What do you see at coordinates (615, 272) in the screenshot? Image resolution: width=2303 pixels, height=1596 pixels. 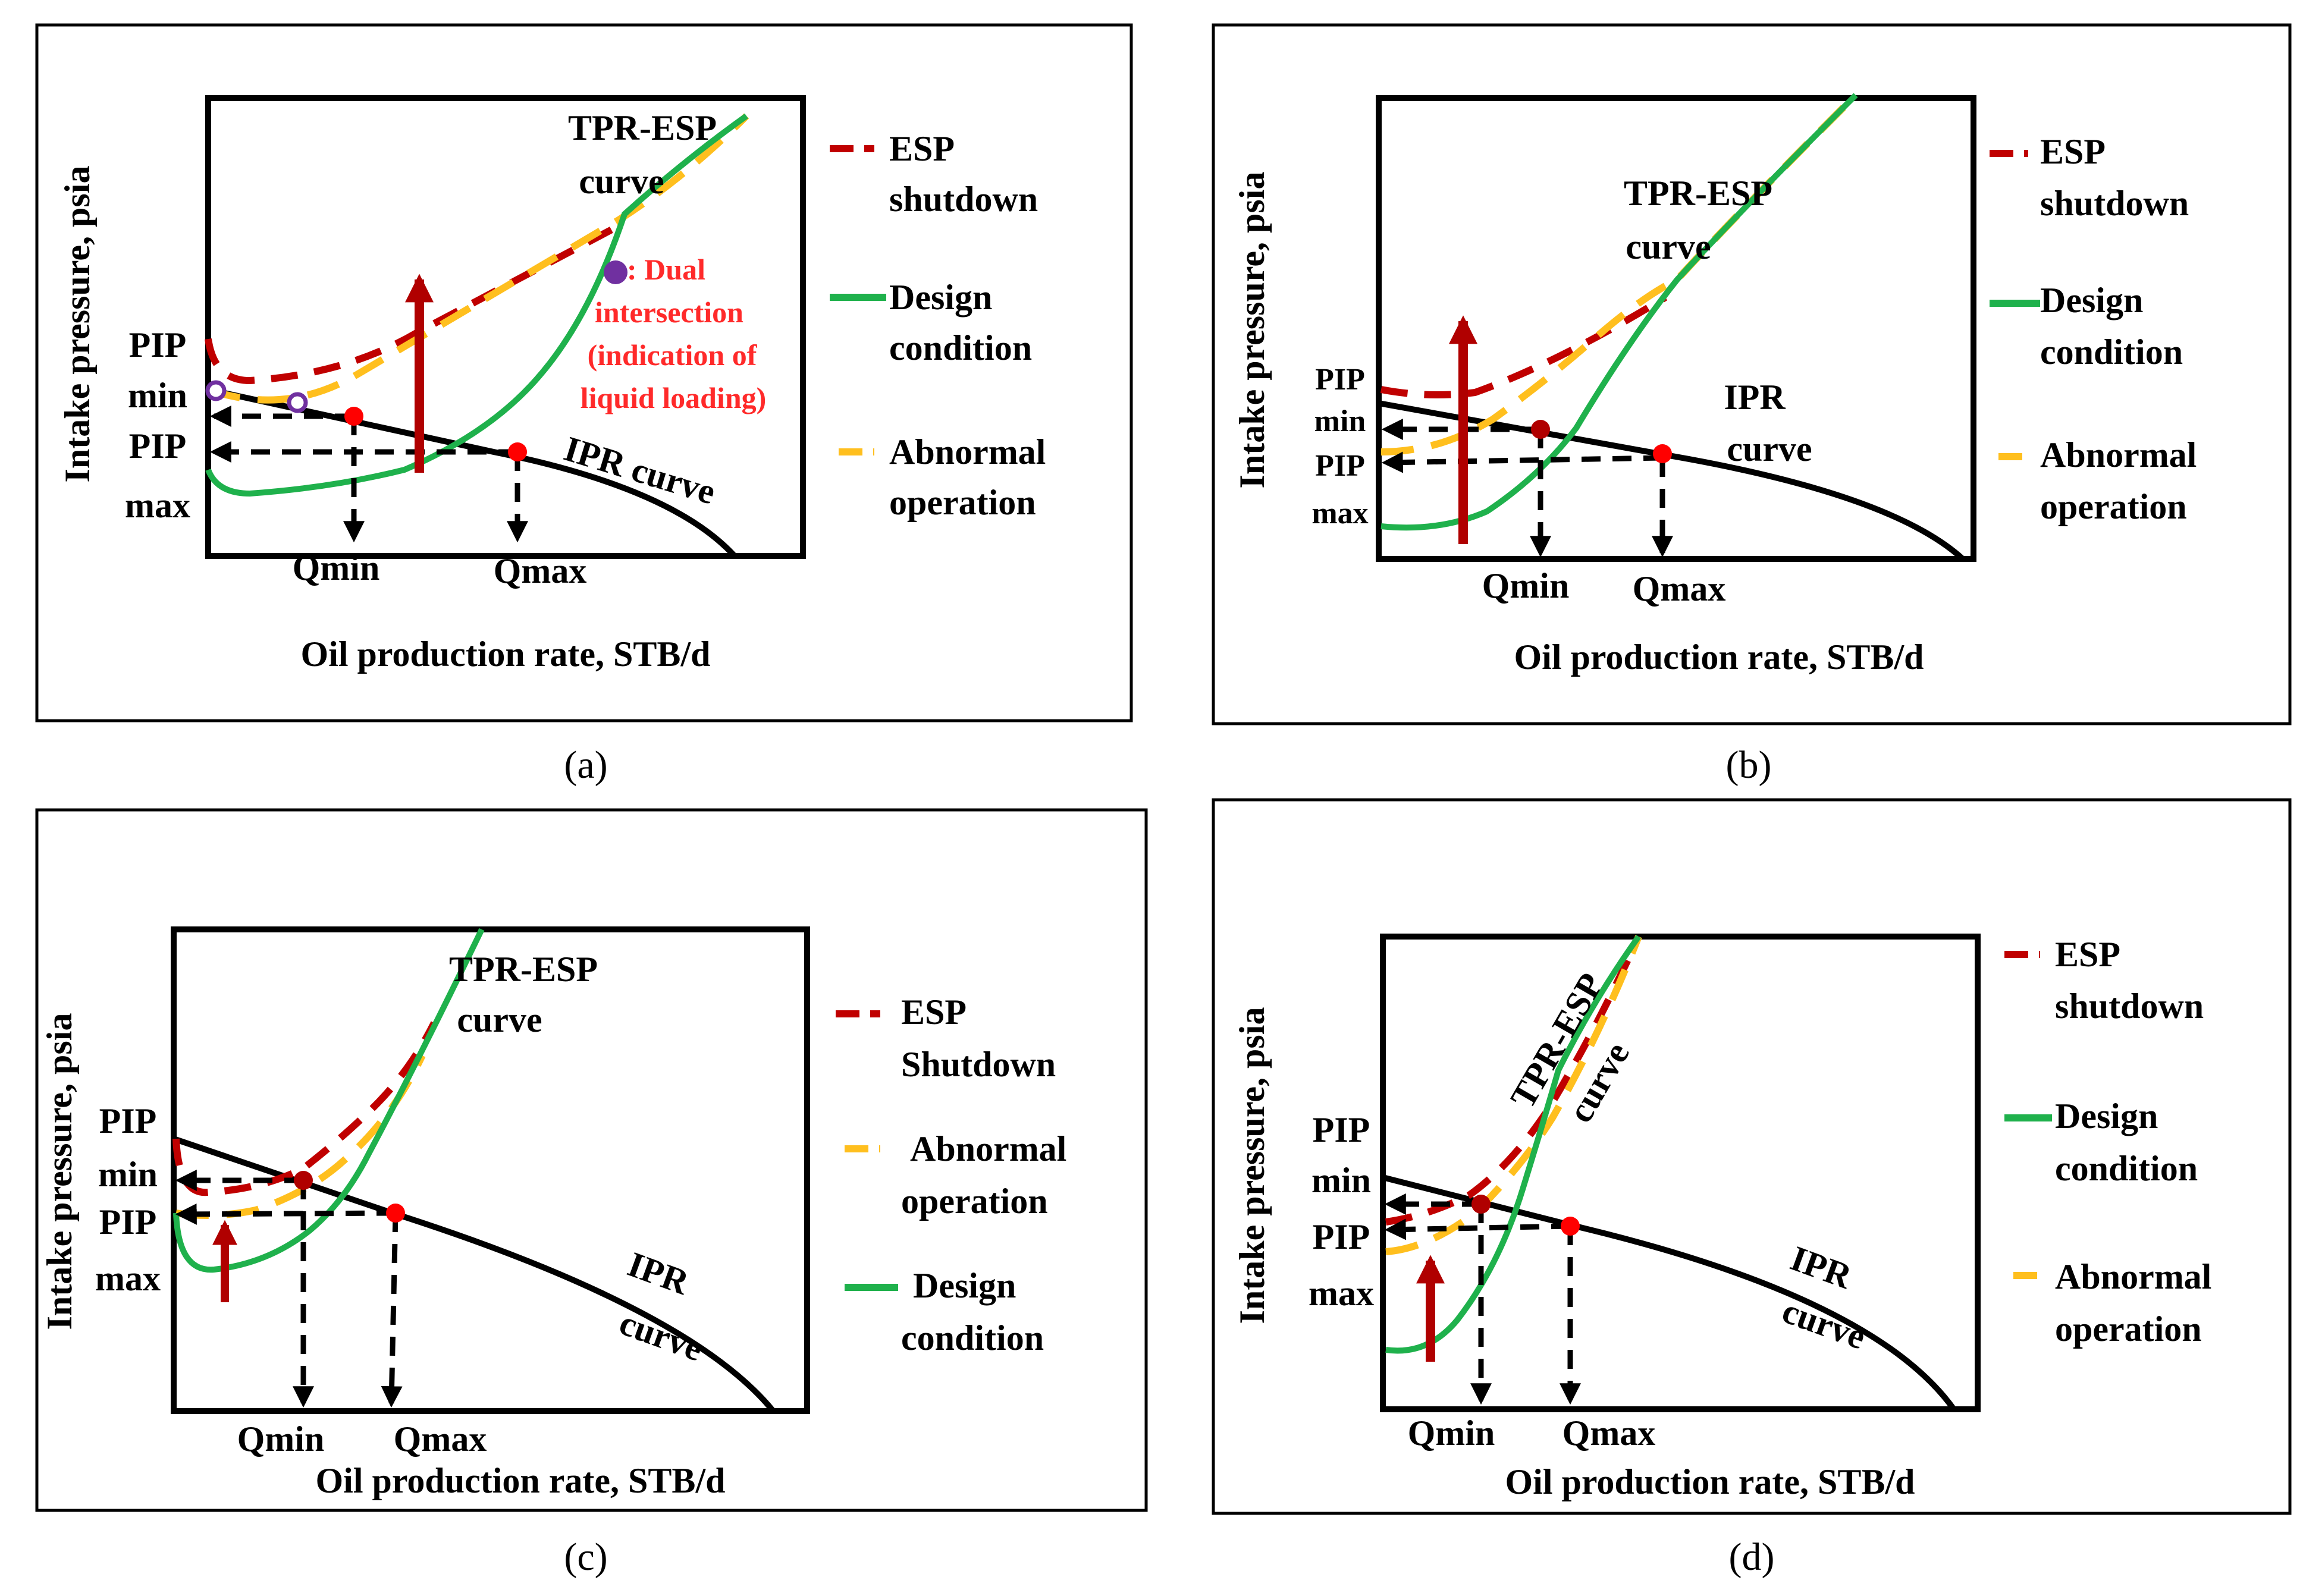 I see `dual-intersection-legend-dot` at bounding box center [615, 272].